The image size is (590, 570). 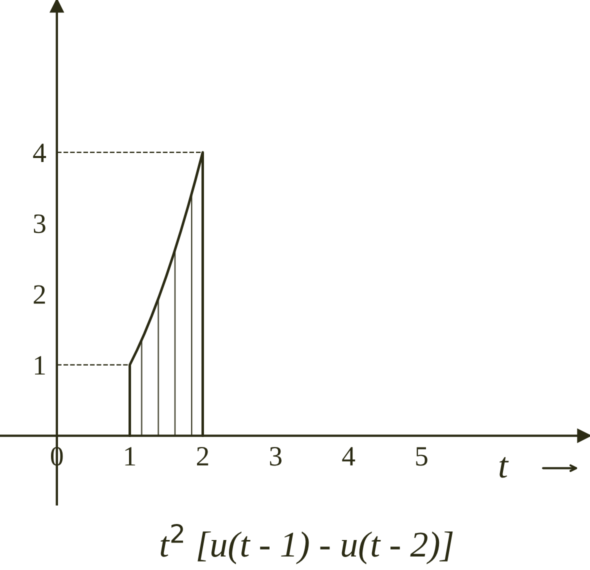 I want to click on text: t$^{2}$ [u(t - 1) - u(t - 2)], so click(x=306, y=544).